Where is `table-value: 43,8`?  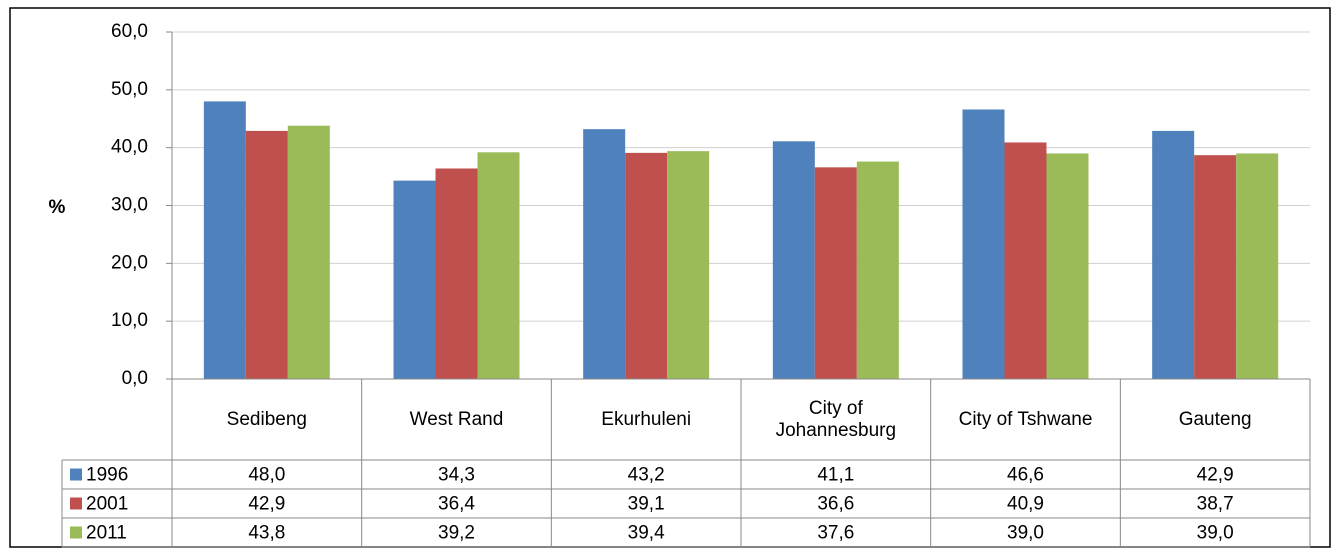 table-value: 43,8 is located at coordinates (266, 533).